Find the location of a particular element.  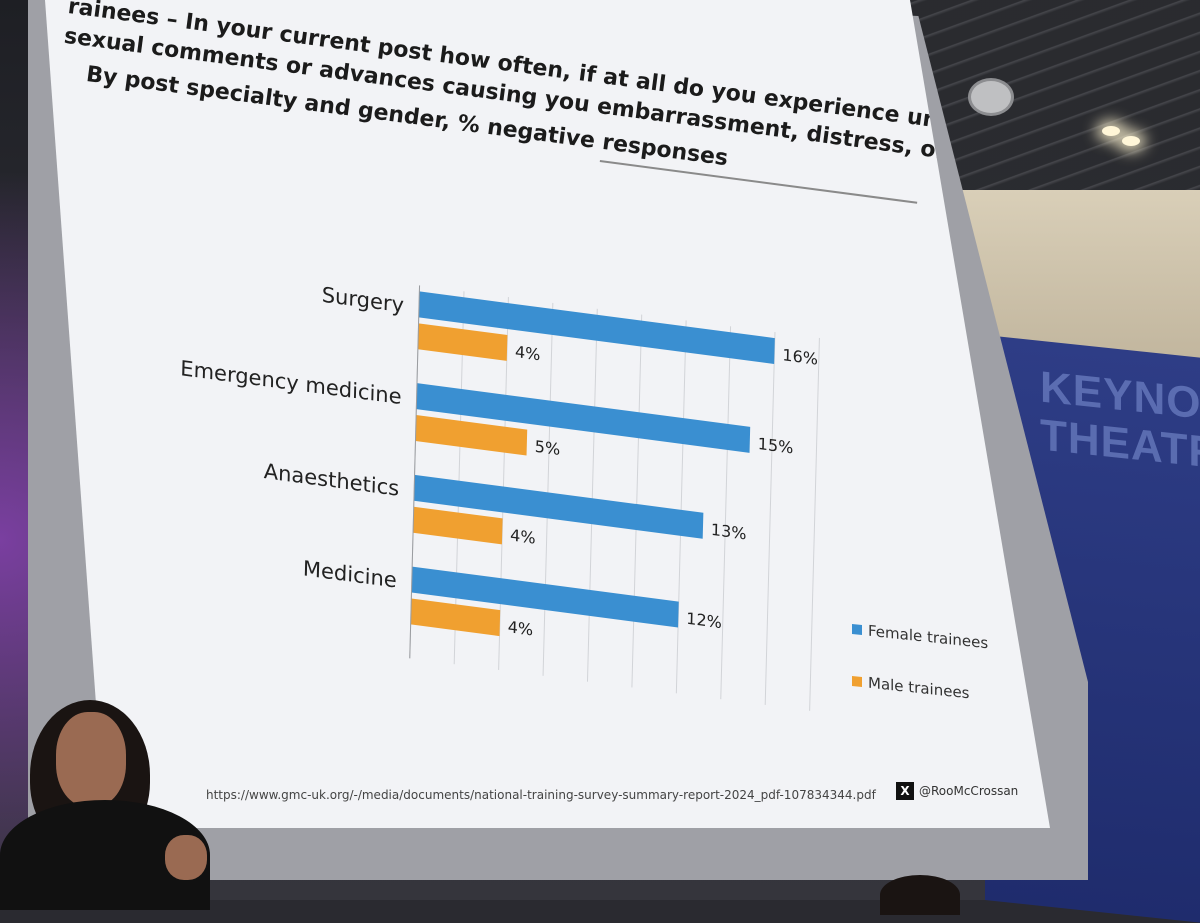

data-label: 5% is located at coordinates (547, 447).